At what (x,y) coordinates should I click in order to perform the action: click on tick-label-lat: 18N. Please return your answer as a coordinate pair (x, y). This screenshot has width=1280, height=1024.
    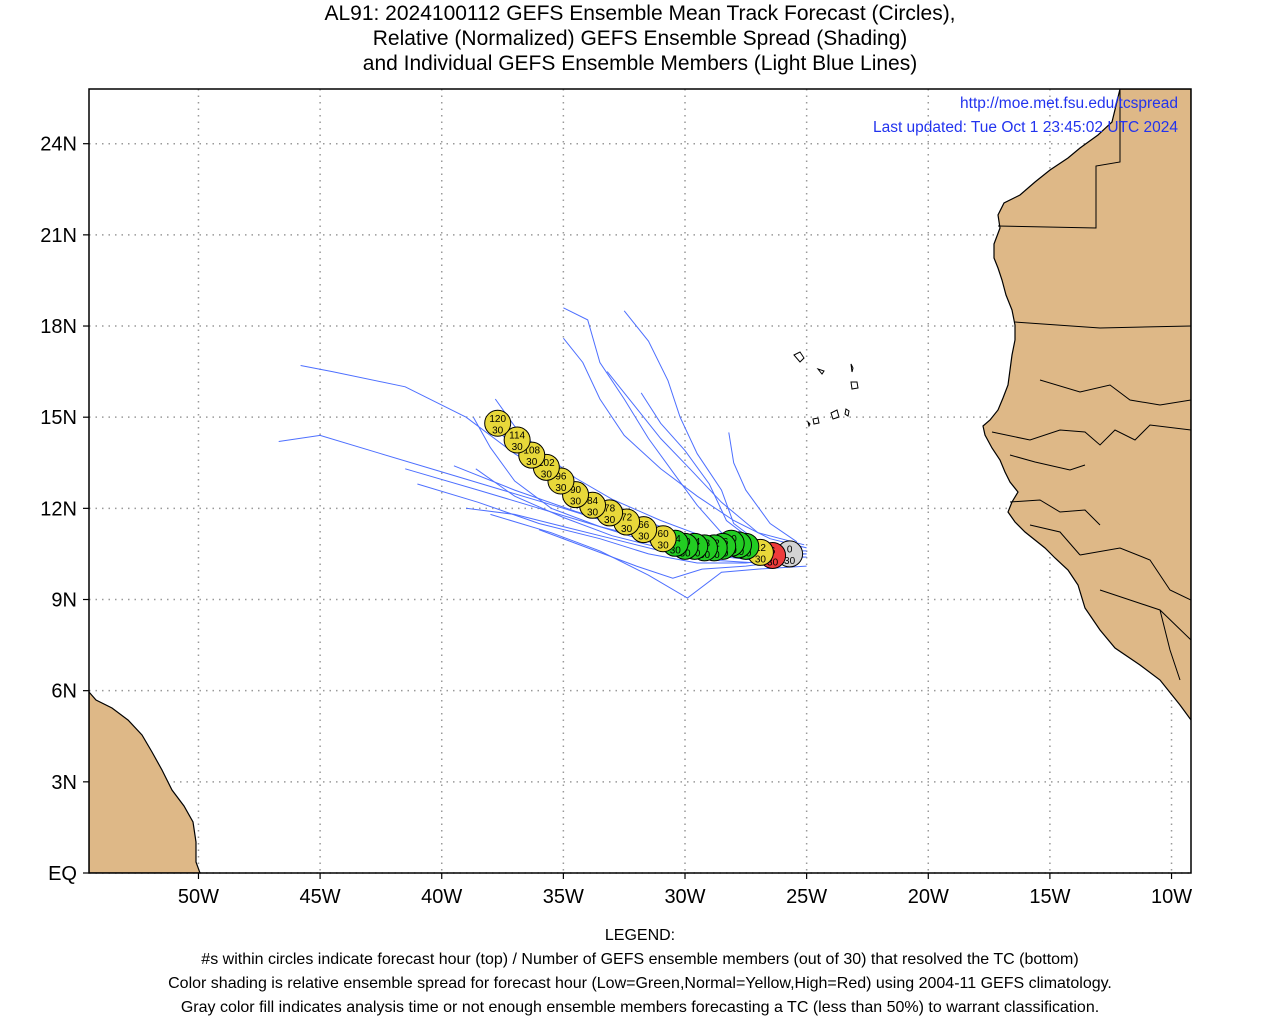
    Looking at the image, I should click on (58, 327).